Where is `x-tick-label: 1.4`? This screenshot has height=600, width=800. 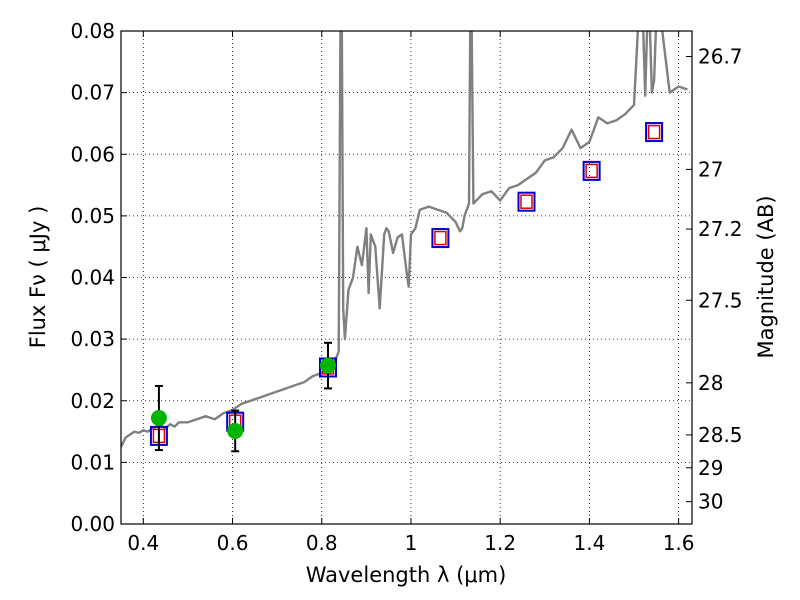
x-tick-label: 1.4 is located at coordinates (589, 543).